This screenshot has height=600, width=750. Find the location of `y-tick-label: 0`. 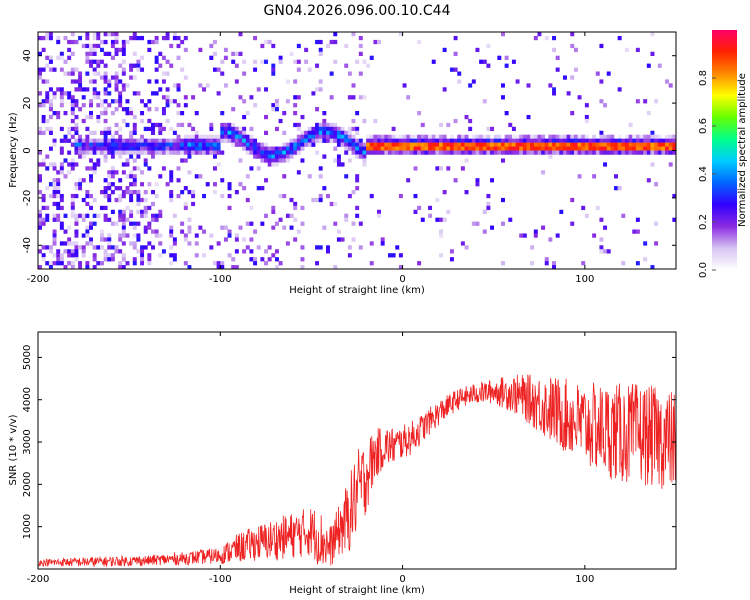

y-tick-label: 0 is located at coordinates (27, 150).